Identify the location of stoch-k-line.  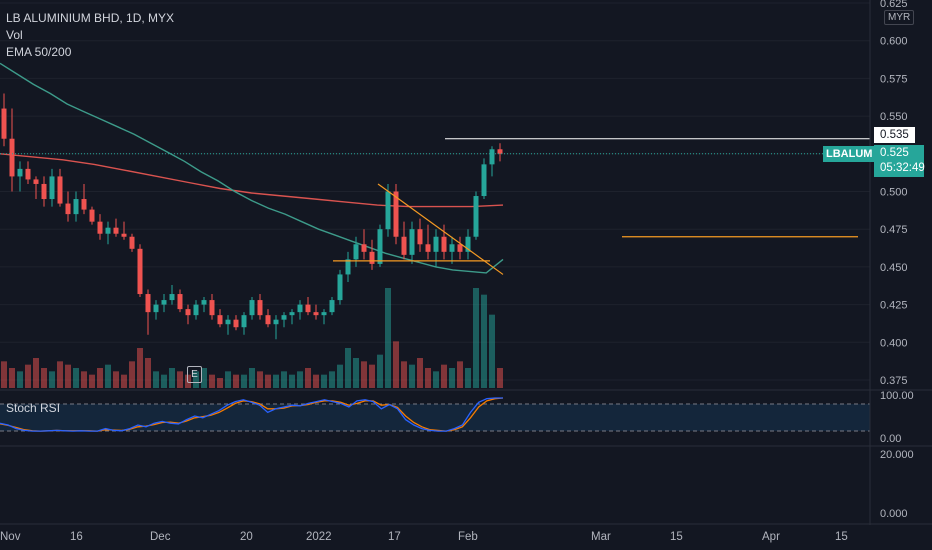
(251, 414).